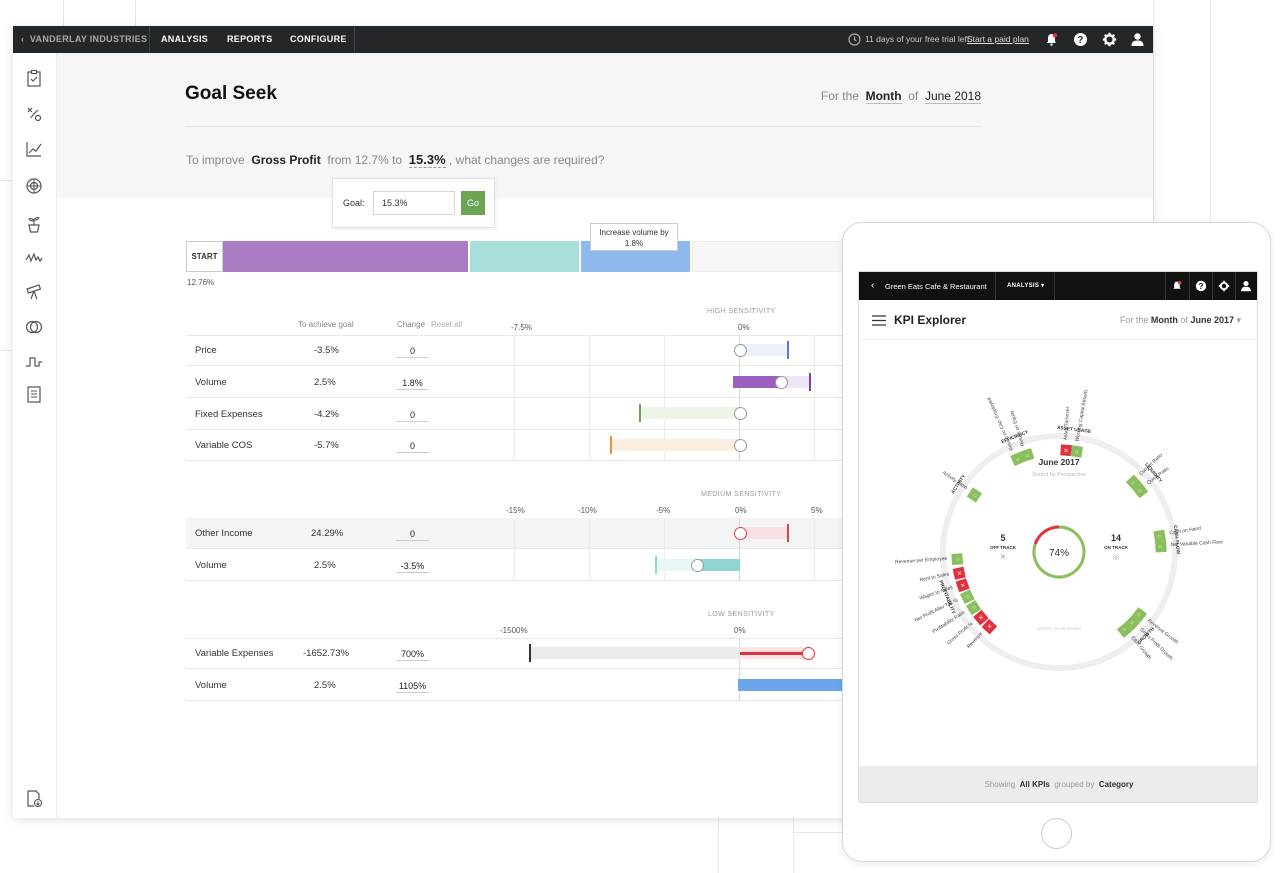  I want to click on variable-cos-slider-handle, so click(740, 445).